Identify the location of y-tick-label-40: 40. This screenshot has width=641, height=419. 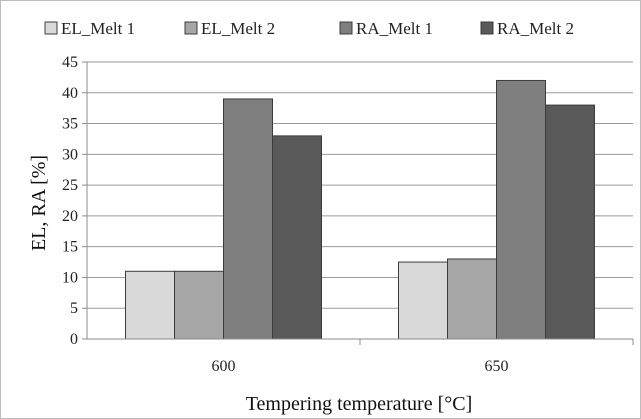
(70, 93).